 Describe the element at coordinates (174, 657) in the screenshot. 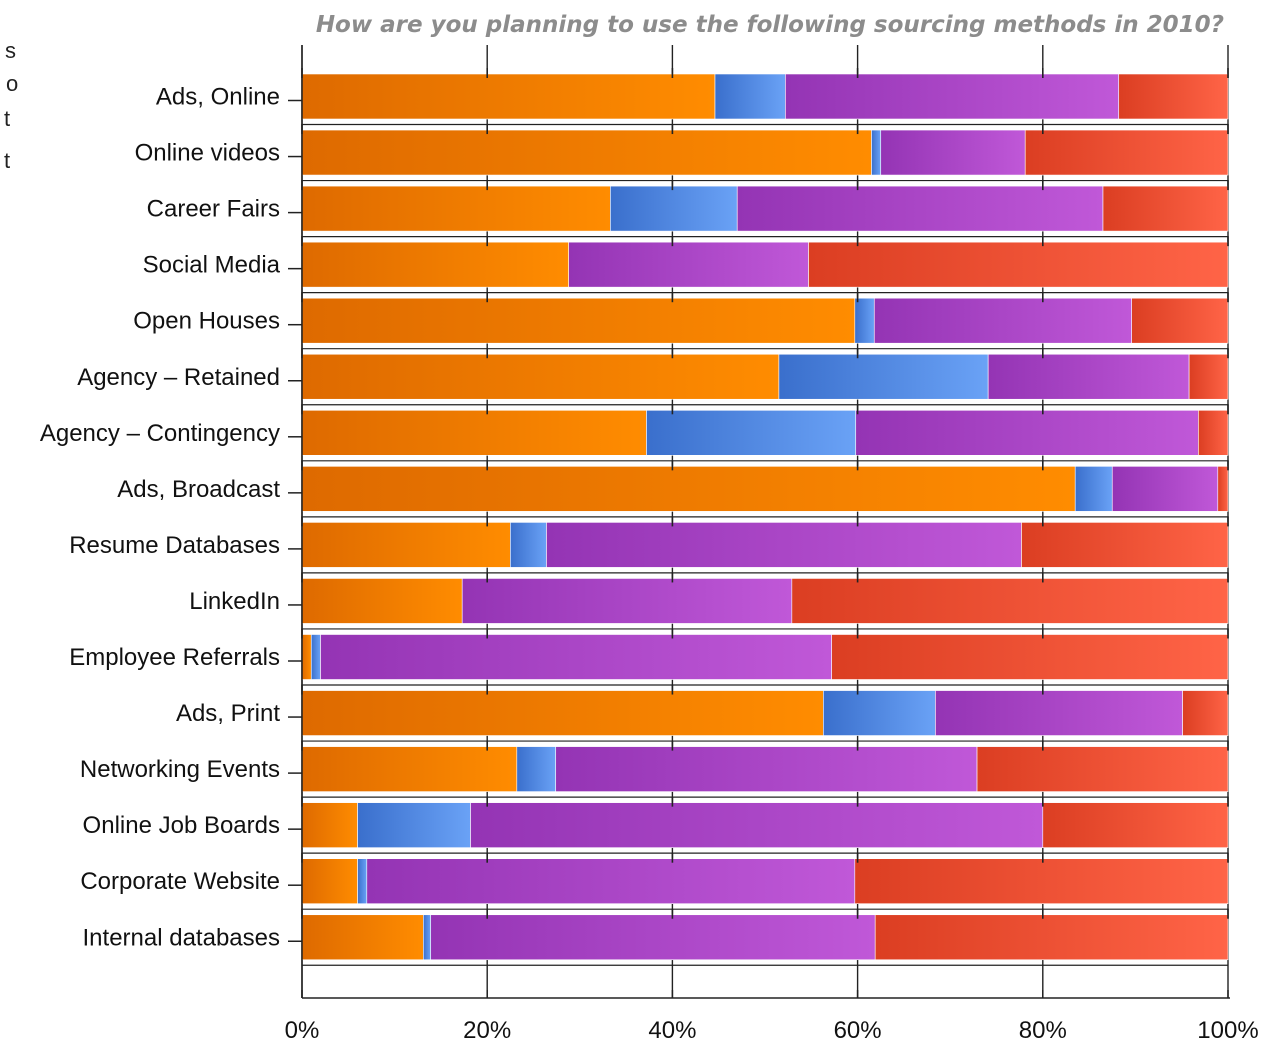

I see `category-label: Employee Referrals` at that location.